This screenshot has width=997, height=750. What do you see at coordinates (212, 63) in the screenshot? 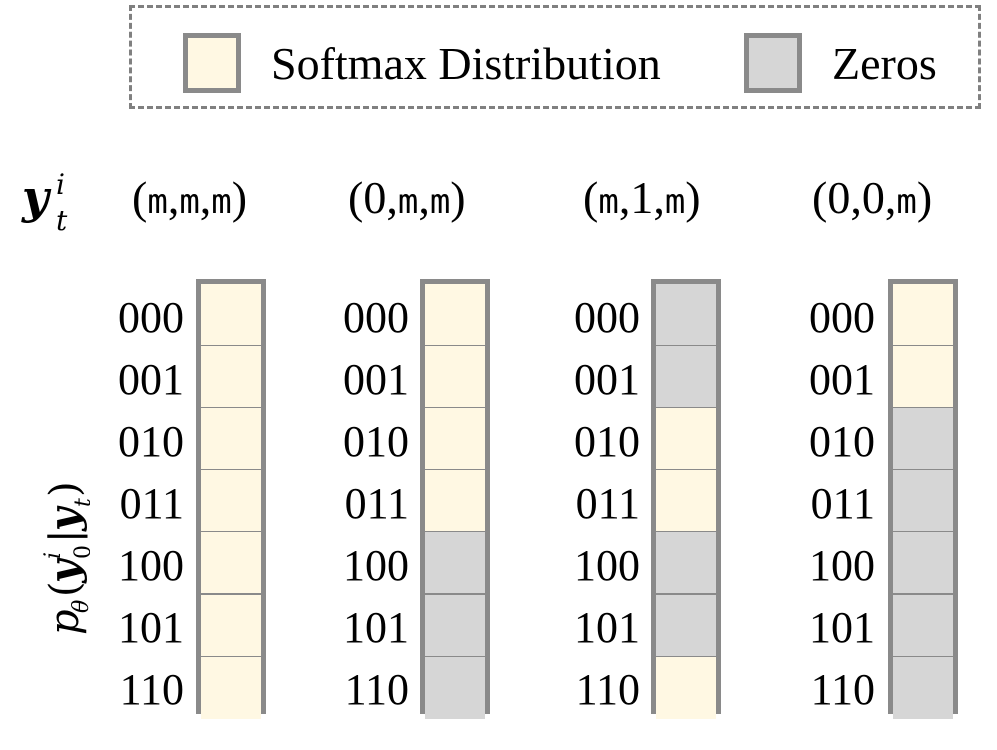
I see `softmax-swatch` at bounding box center [212, 63].